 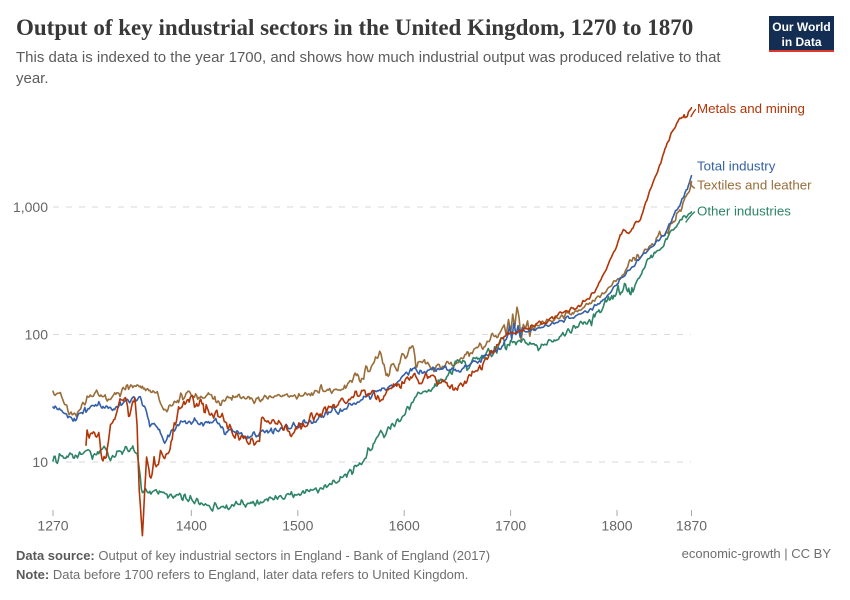 I want to click on svg-text: Other industries, so click(x=744, y=211).